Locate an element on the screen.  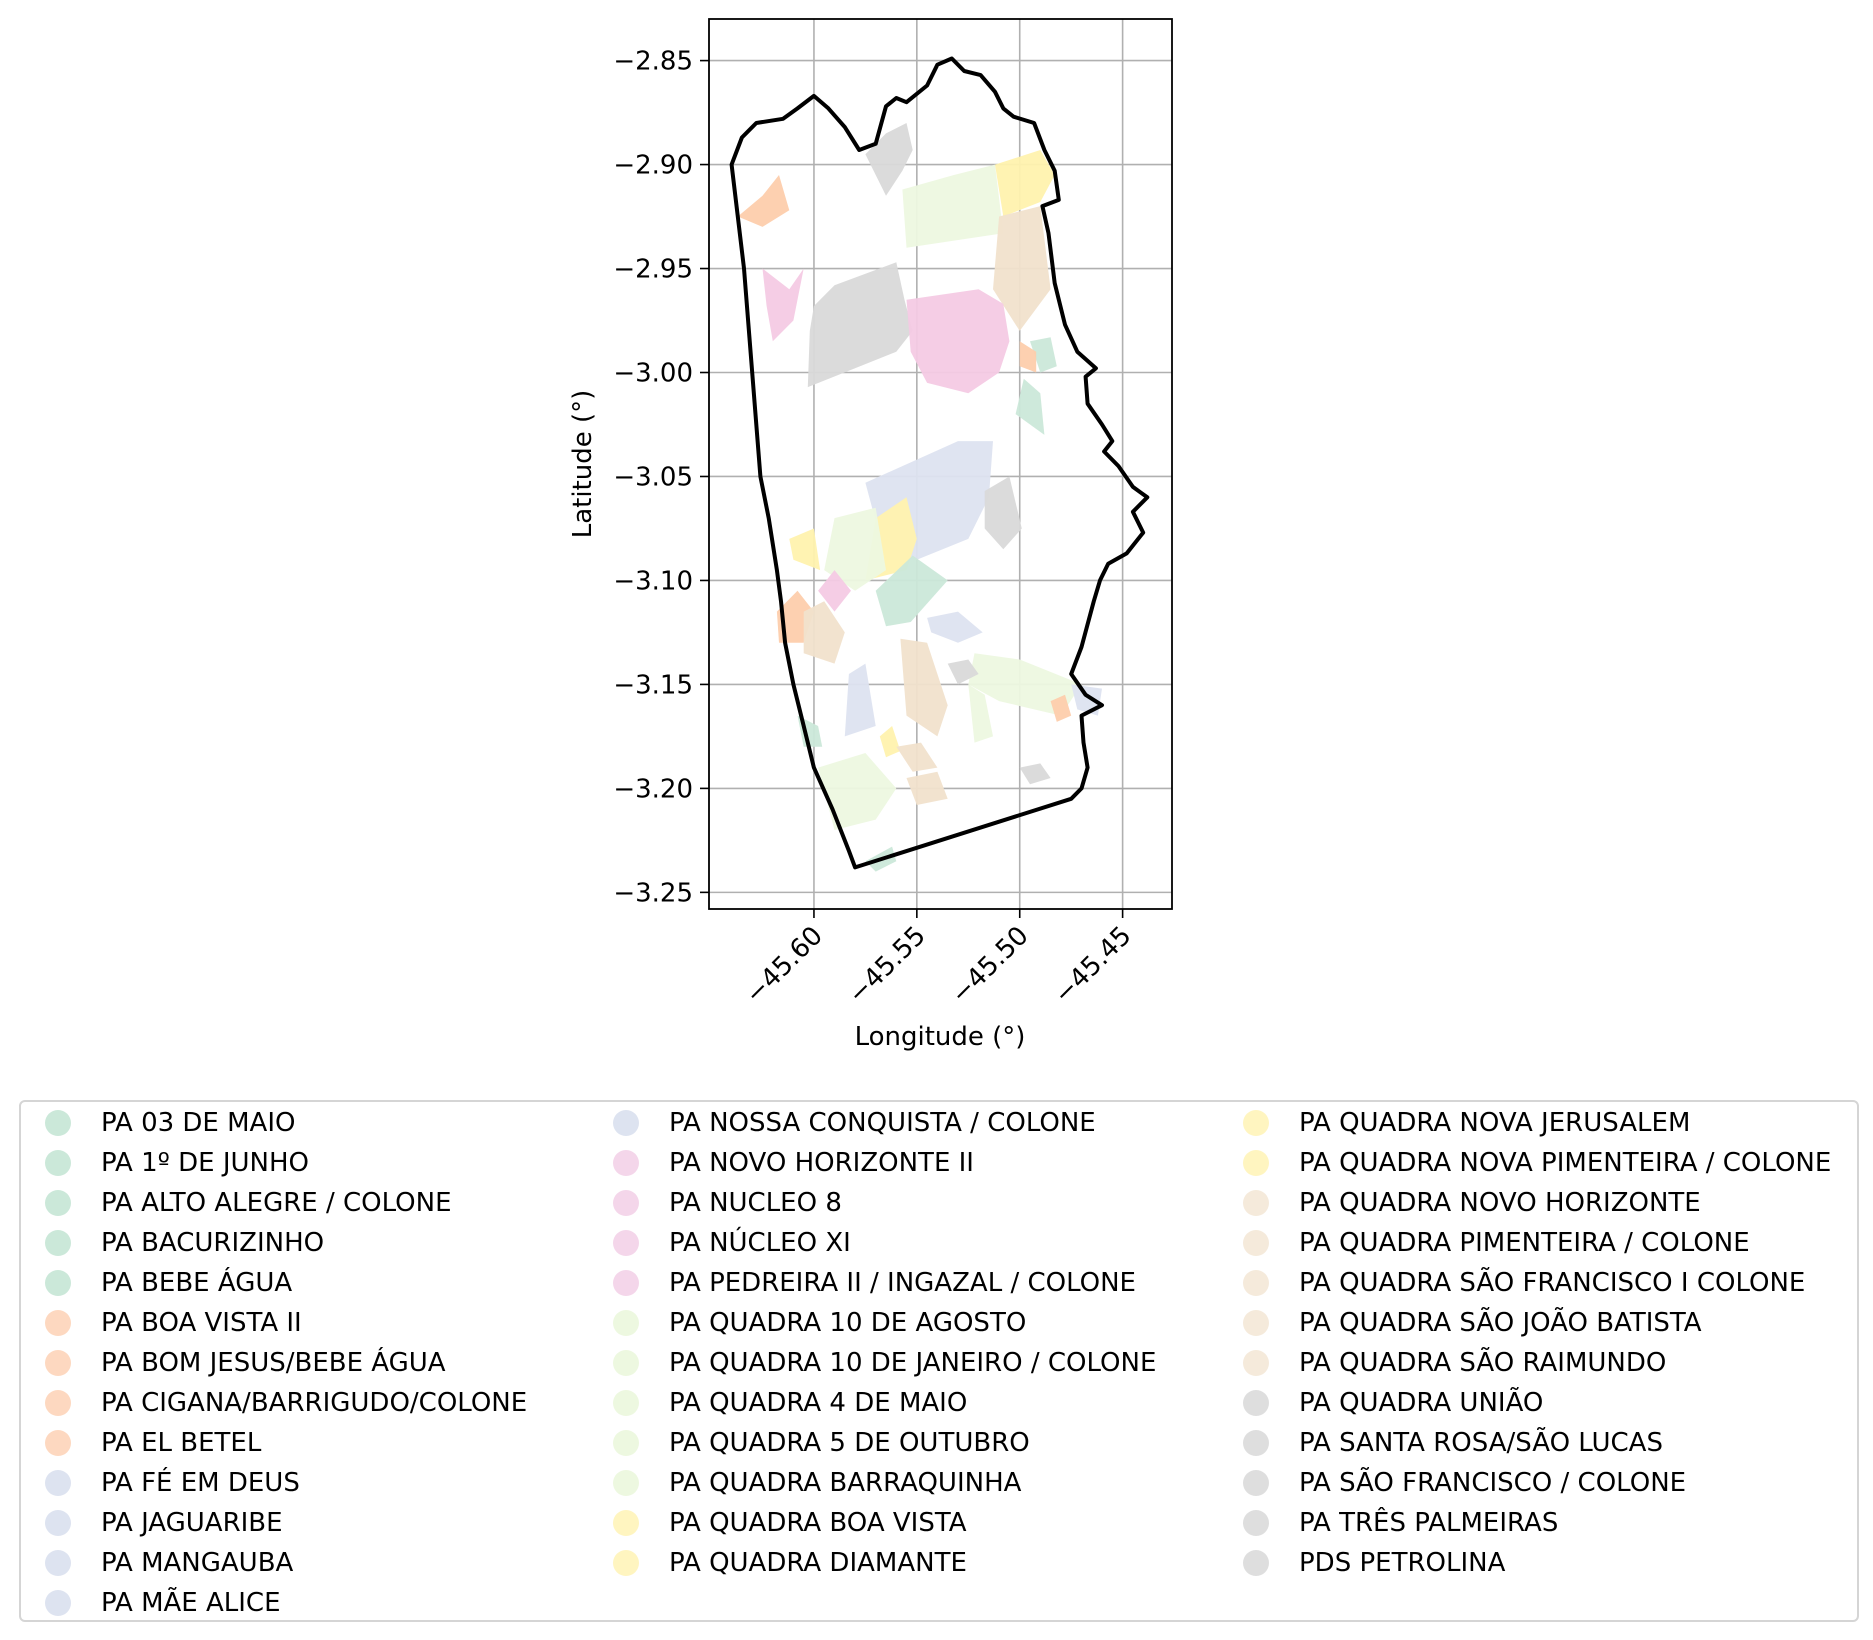
legend-label: PA QUADRA PIMENTEIRA / COLONE is located at coordinates (1524, 1243).